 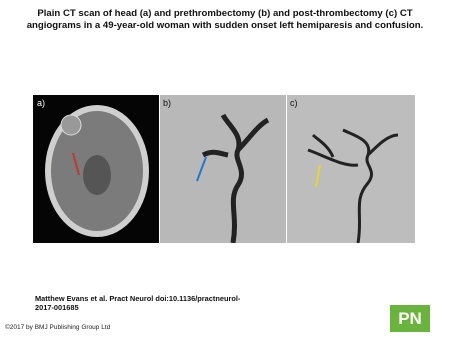 I want to click on footer: ©2017 by BMJ Publishing Group Ltd, so click(x=58, y=327).